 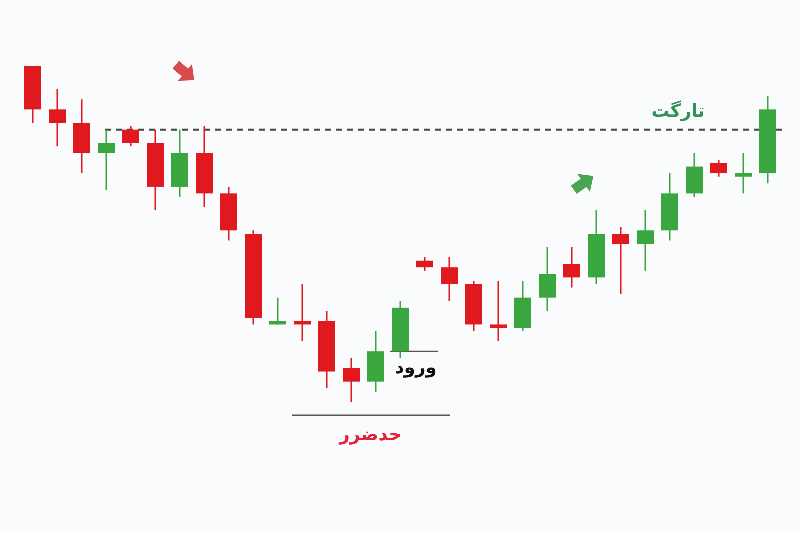 What do you see at coordinates (370, 435) in the screenshot?
I see `ref-line-label: حدضرر` at bounding box center [370, 435].